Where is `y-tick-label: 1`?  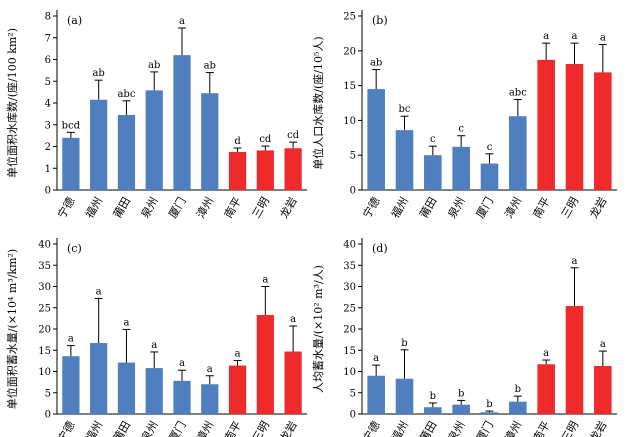 y-tick-label: 1 is located at coordinates (48, 169).